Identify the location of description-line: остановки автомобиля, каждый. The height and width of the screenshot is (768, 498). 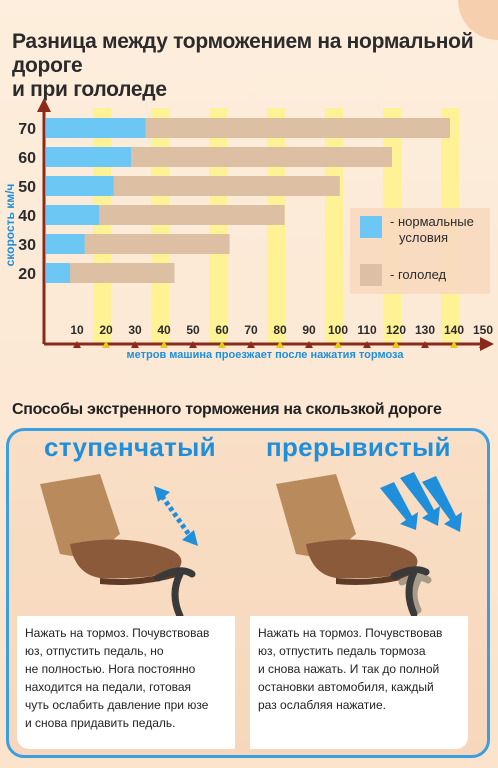
(346, 687).